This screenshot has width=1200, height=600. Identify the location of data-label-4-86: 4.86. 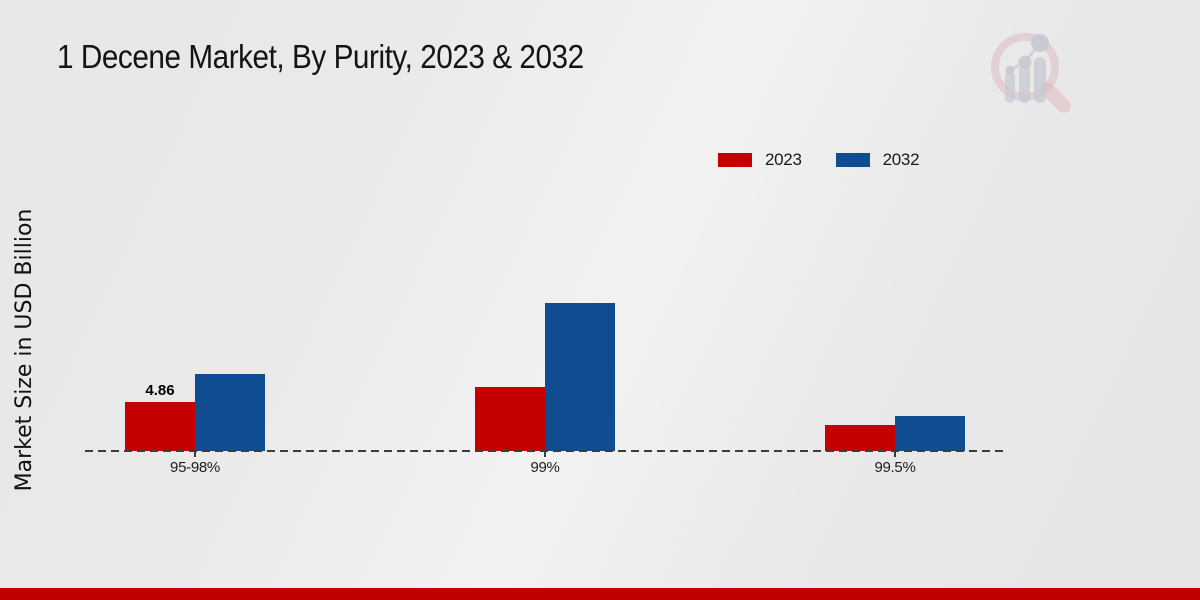
(160, 390).